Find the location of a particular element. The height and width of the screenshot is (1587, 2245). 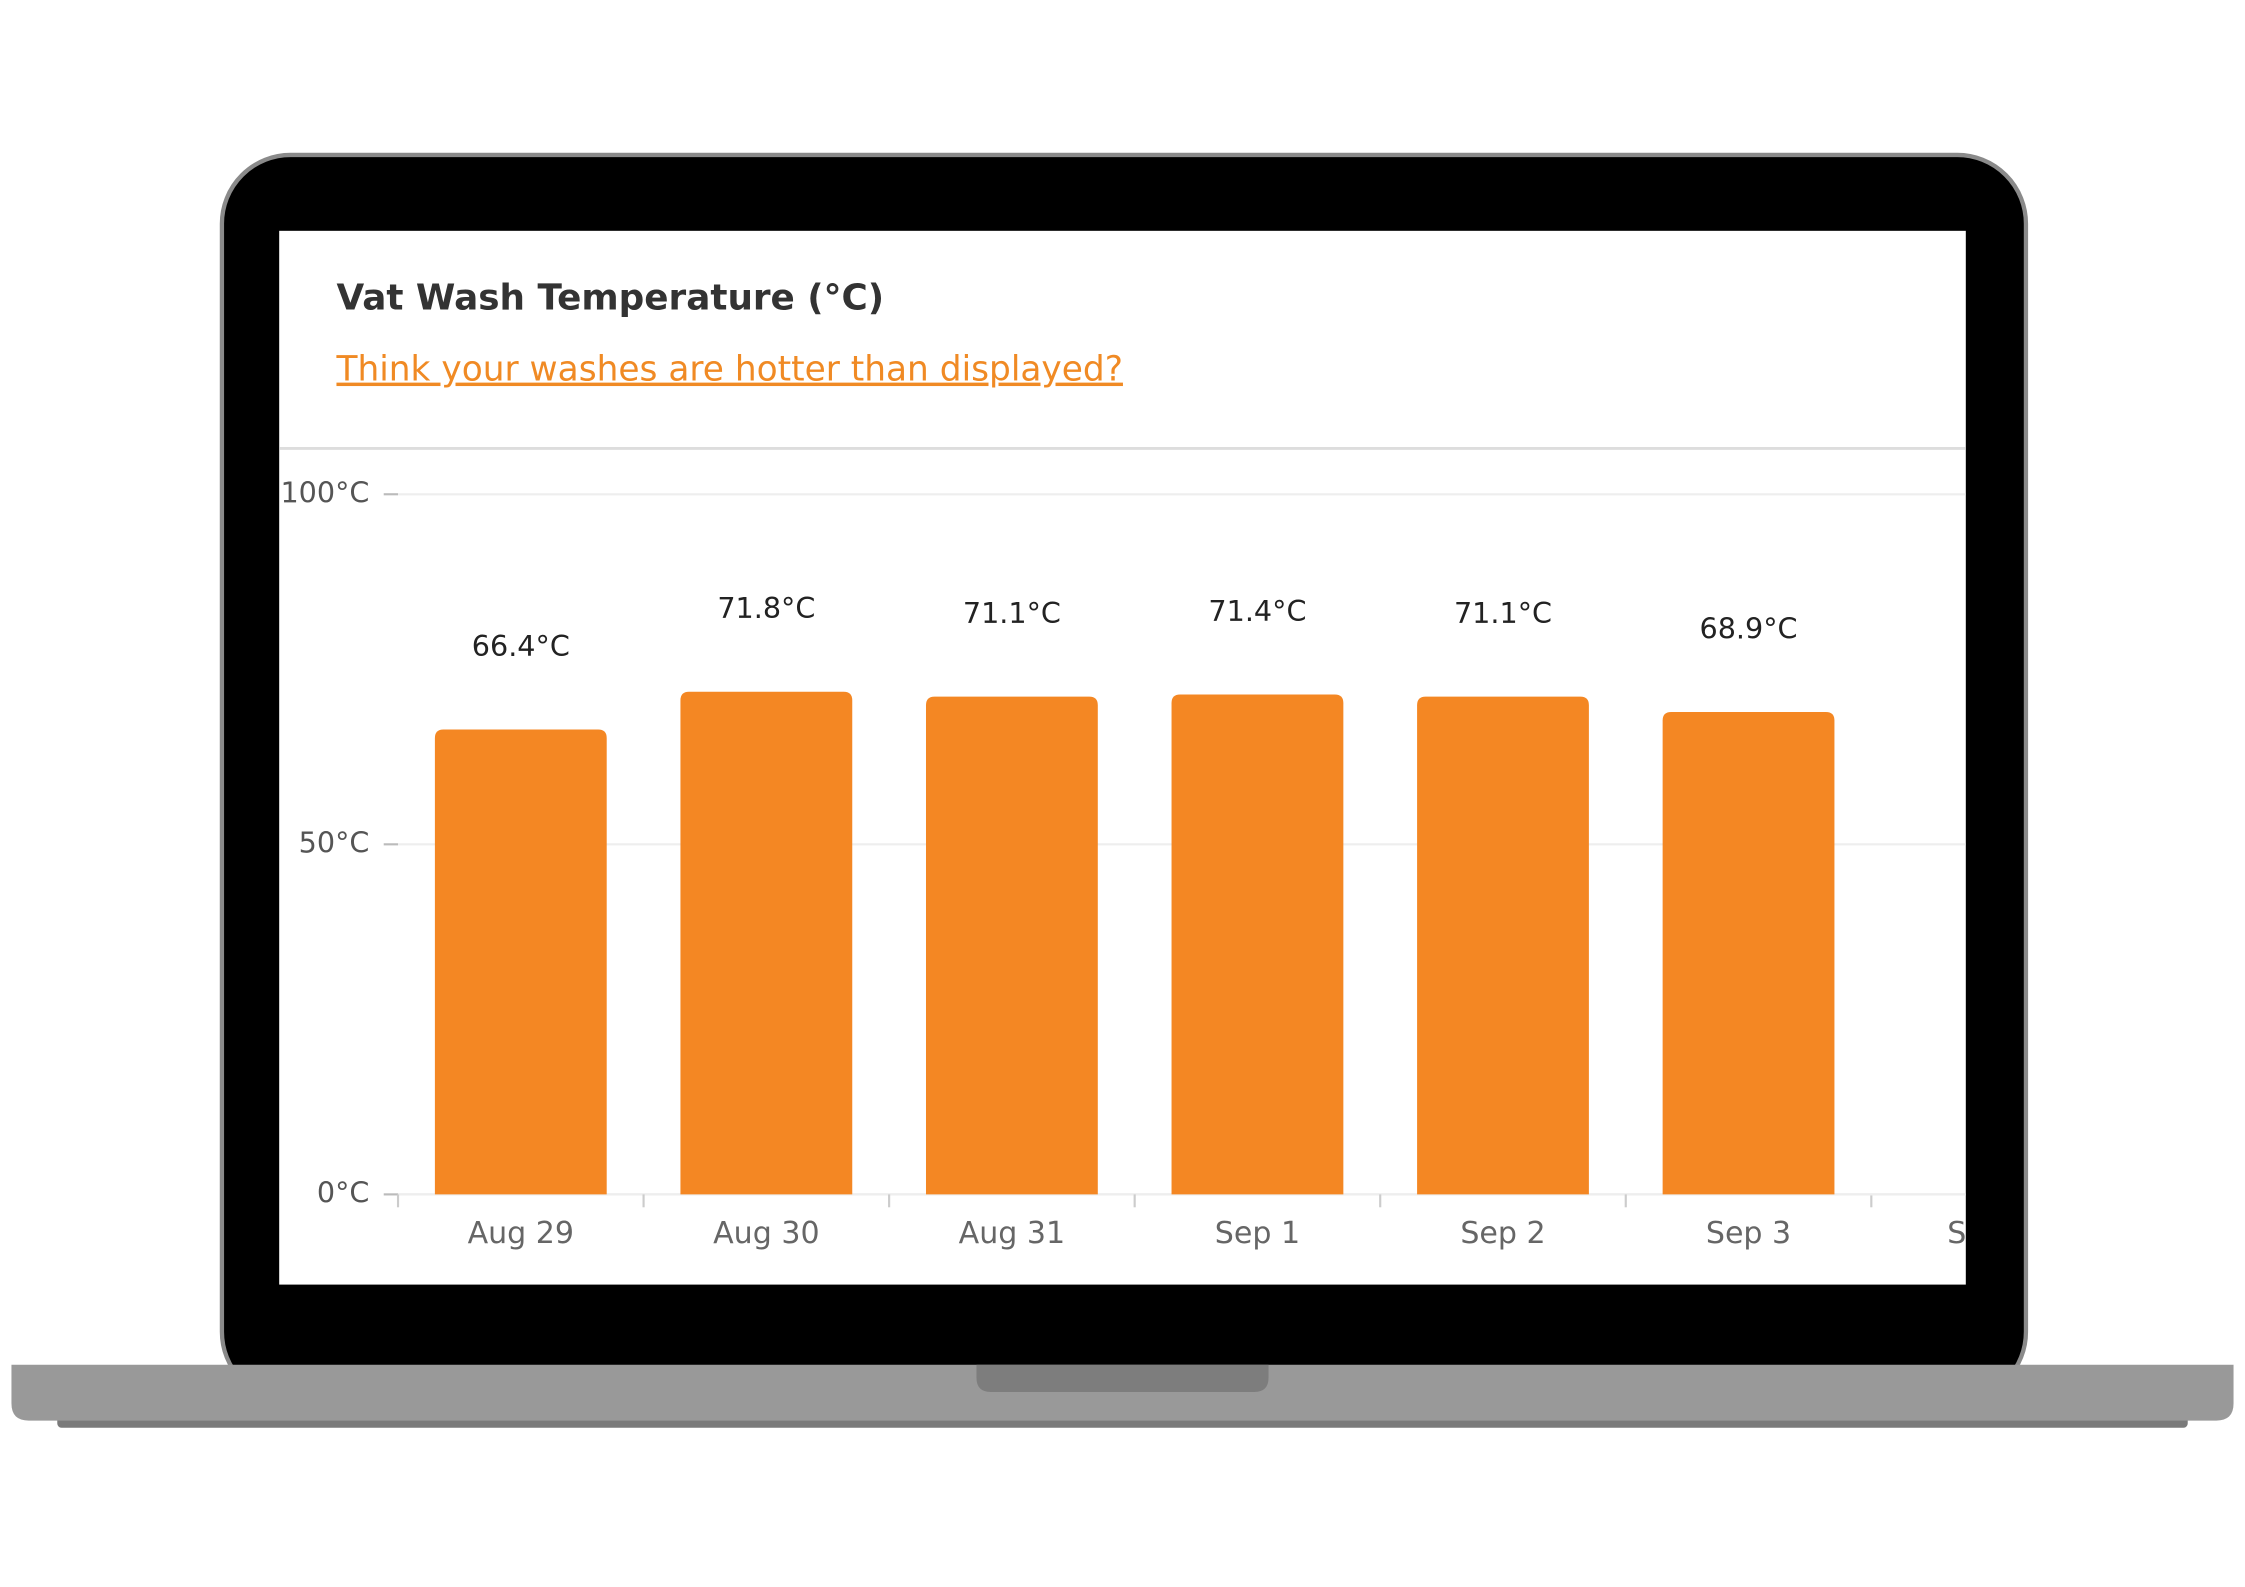

x-tick-label: Aug 31 is located at coordinates (1012, 1233).